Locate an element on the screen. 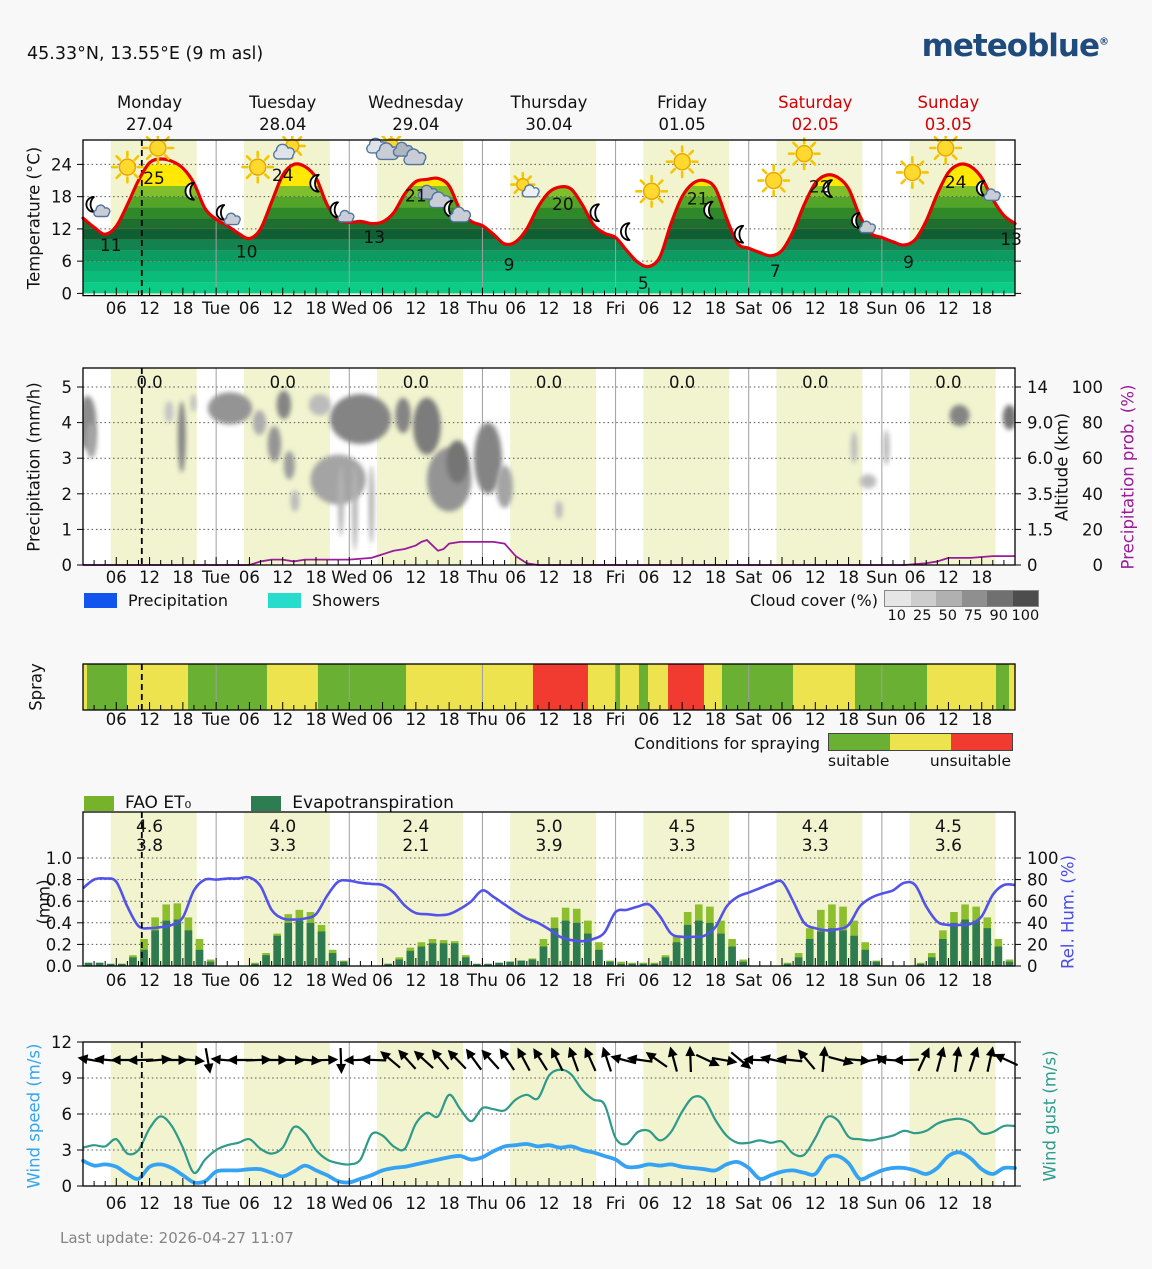  spray-moderate-swatch is located at coordinates (920, 742).